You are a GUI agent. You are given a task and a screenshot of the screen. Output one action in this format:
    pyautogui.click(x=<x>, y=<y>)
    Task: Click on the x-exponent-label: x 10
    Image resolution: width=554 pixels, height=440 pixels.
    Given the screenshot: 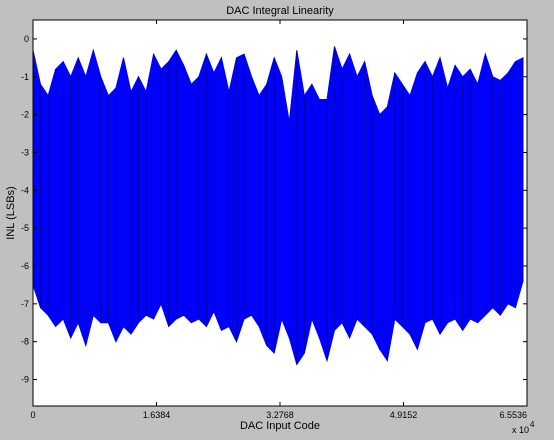 What is the action you would take?
    pyautogui.click(x=520, y=430)
    